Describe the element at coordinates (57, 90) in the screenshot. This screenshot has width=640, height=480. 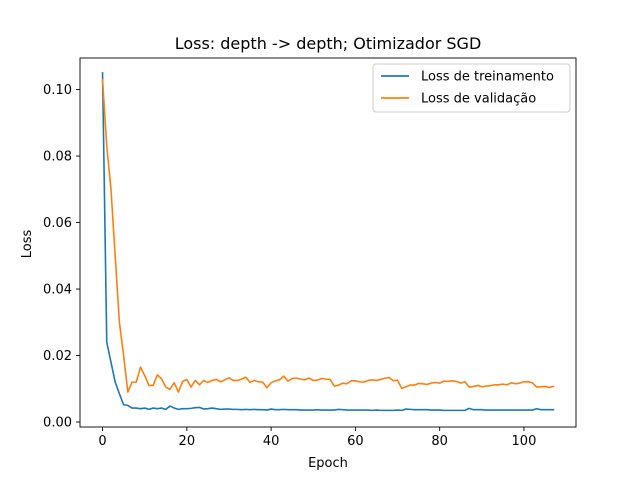
I see `y-tick-label: 0.10` at that location.